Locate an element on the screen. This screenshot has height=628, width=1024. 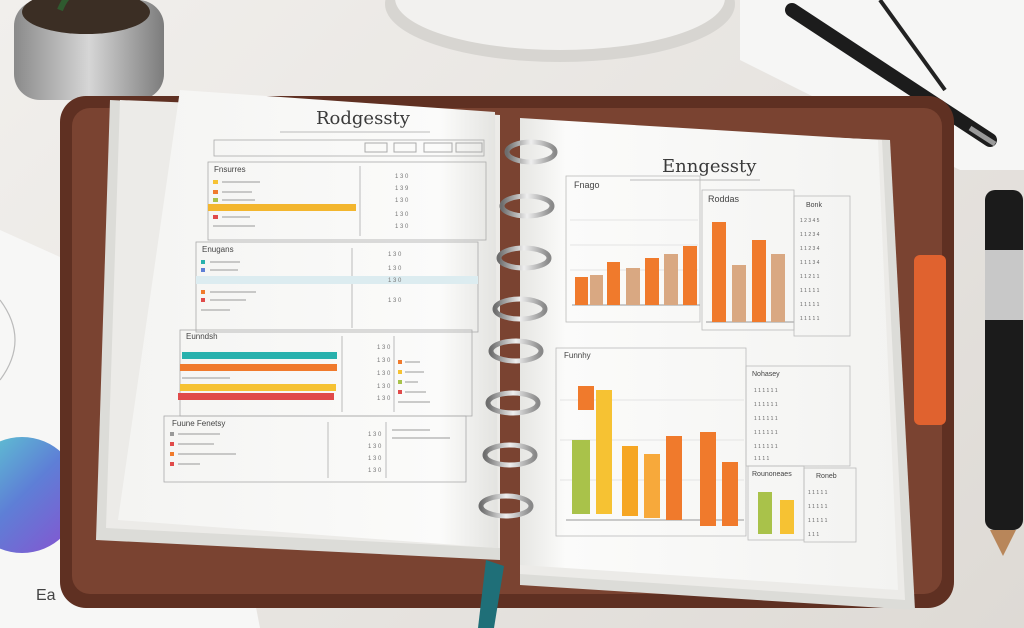
panel-label-fnago: Fnago is located at coordinates (587, 185).